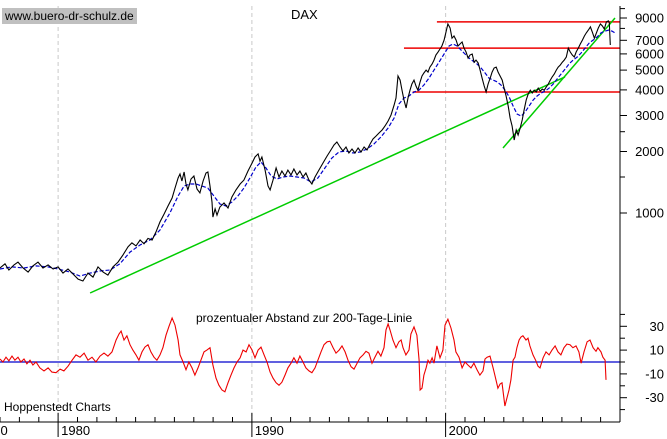  I want to click on oscillator-tick-label: -10, so click(654, 373).